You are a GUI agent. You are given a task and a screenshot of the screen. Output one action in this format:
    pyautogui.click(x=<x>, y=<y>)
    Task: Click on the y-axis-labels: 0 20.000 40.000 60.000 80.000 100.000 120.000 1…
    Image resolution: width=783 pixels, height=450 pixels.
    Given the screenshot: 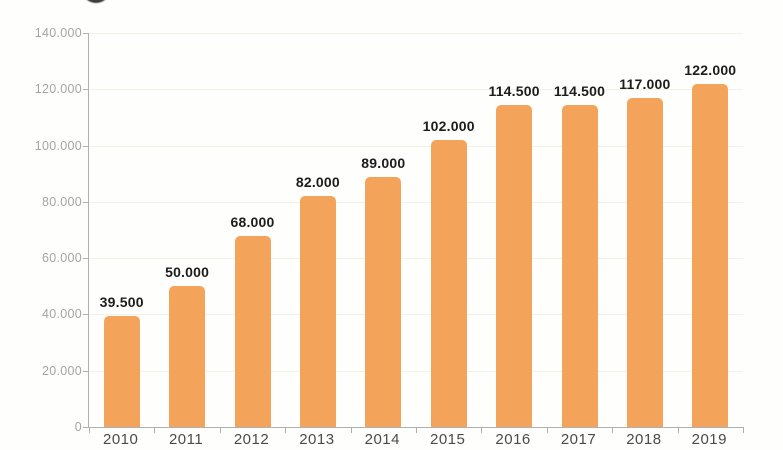 What is the action you would take?
    pyautogui.click(x=41, y=230)
    